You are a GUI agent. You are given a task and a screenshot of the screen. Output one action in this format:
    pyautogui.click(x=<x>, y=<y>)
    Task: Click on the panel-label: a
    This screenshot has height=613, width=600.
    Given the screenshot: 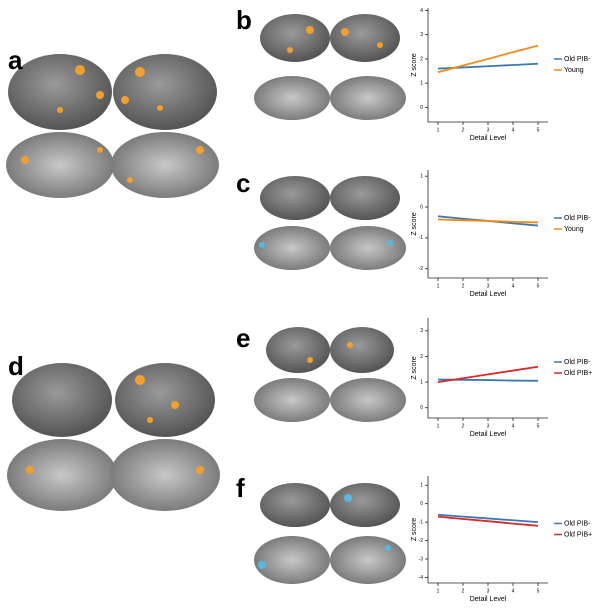 What is the action you would take?
    pyautogui.click(x=15, y=60)
    